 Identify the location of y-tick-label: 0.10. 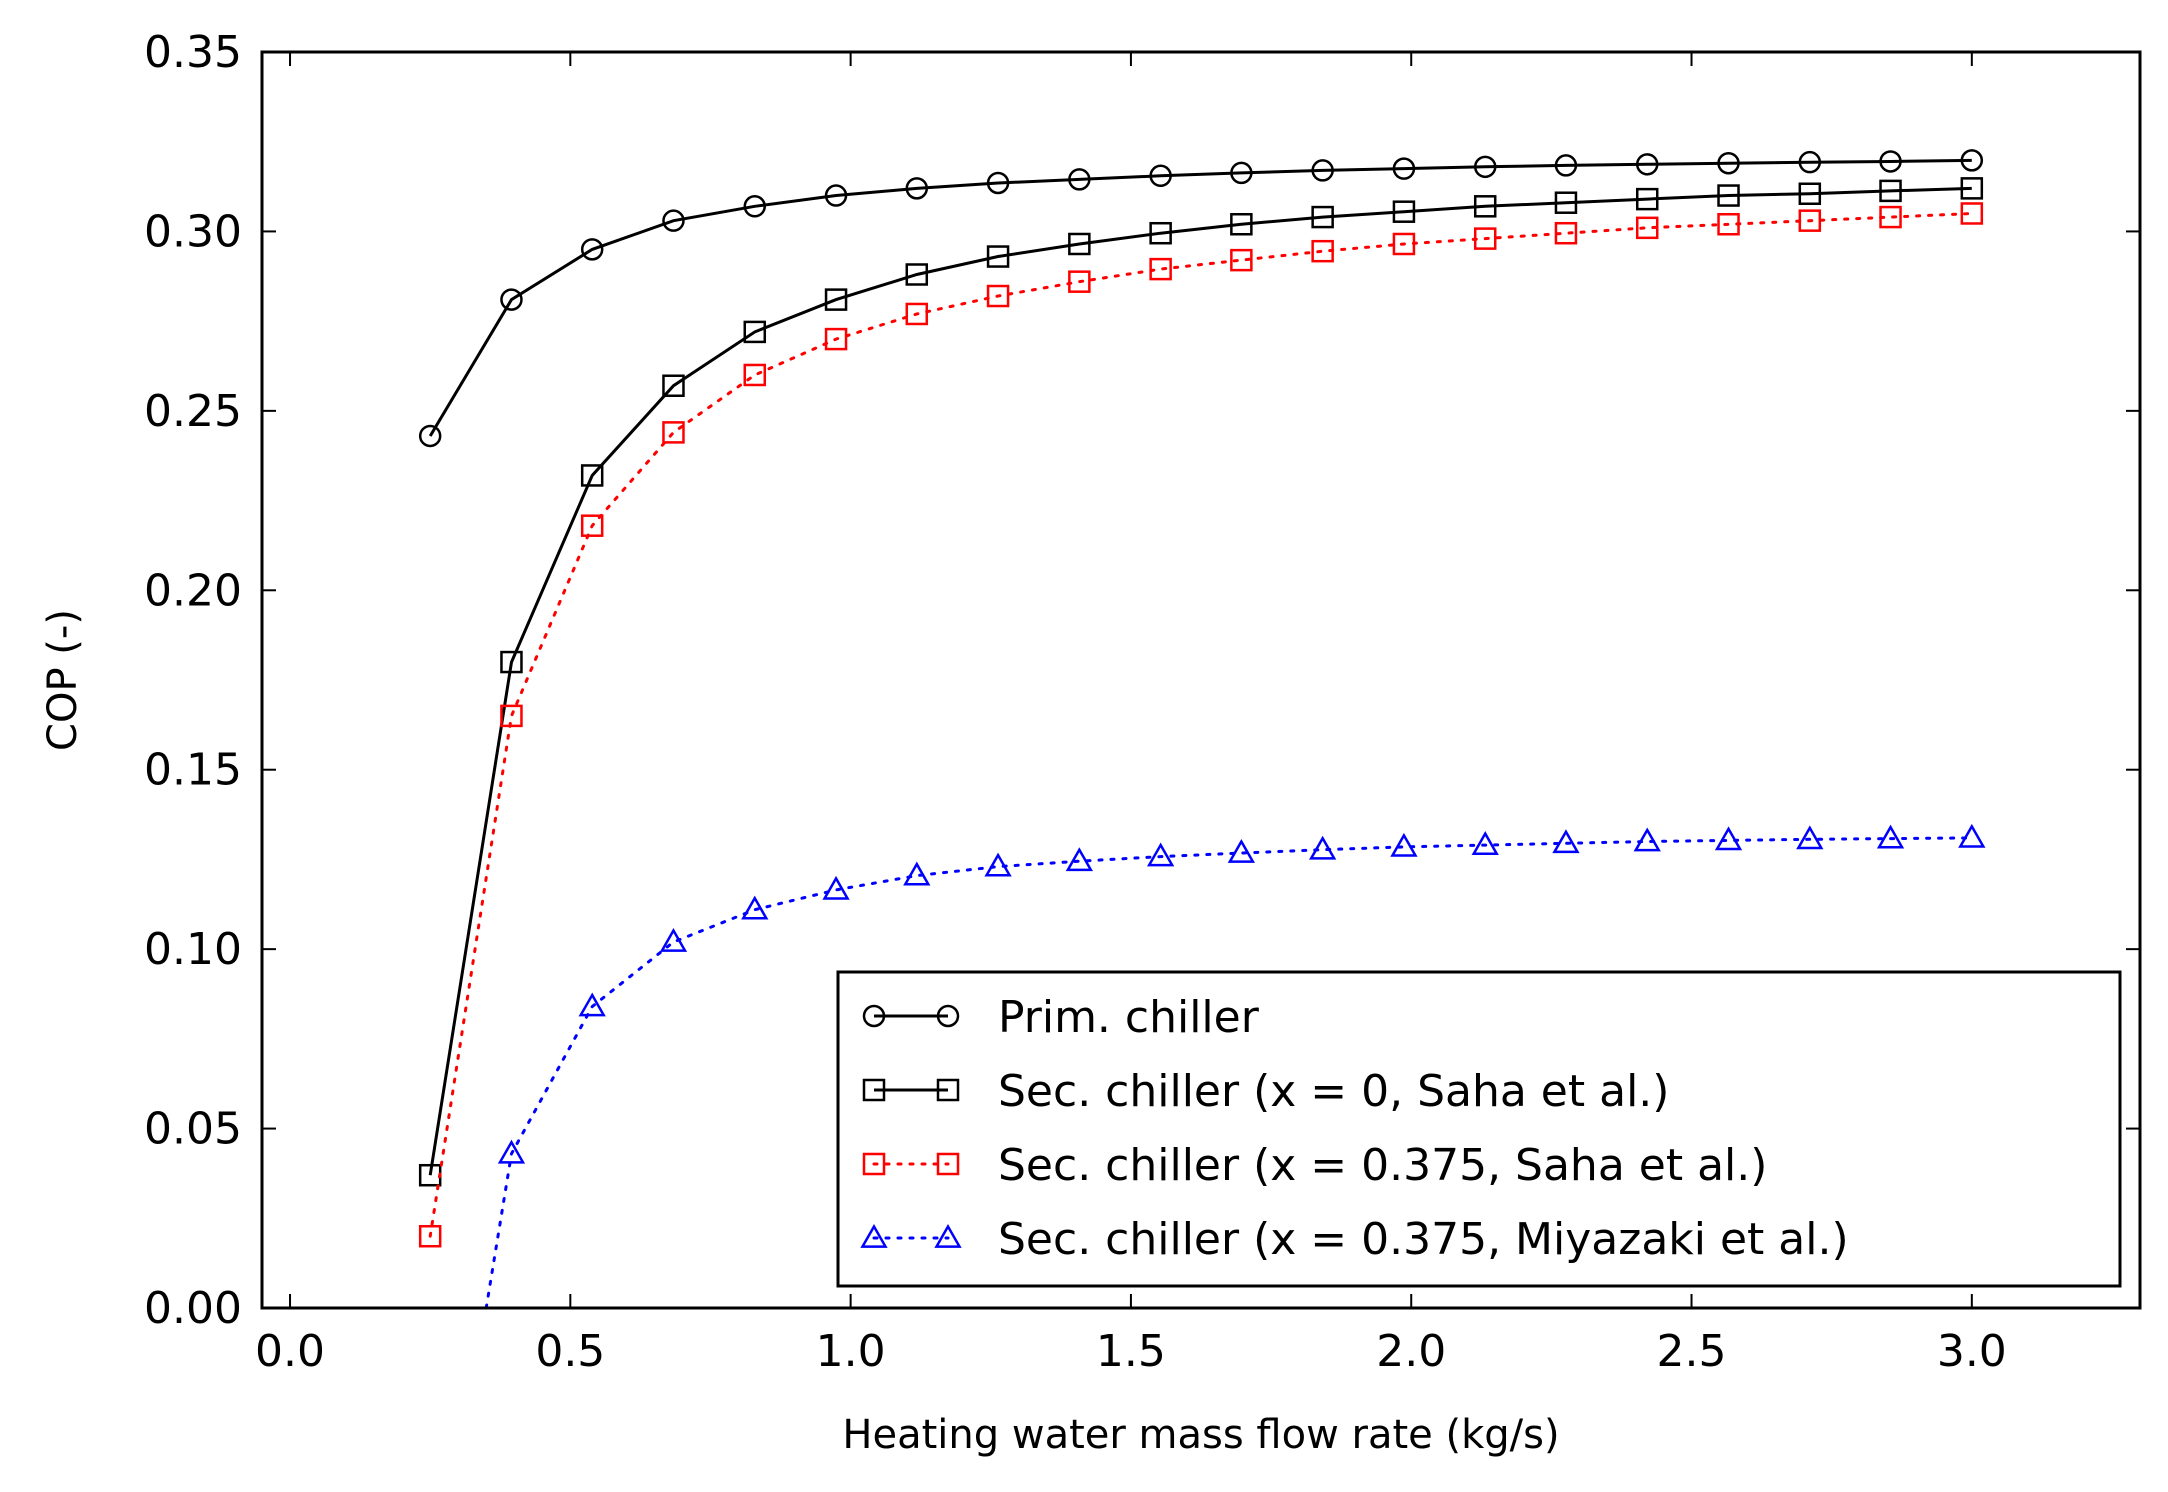
(193, 949).